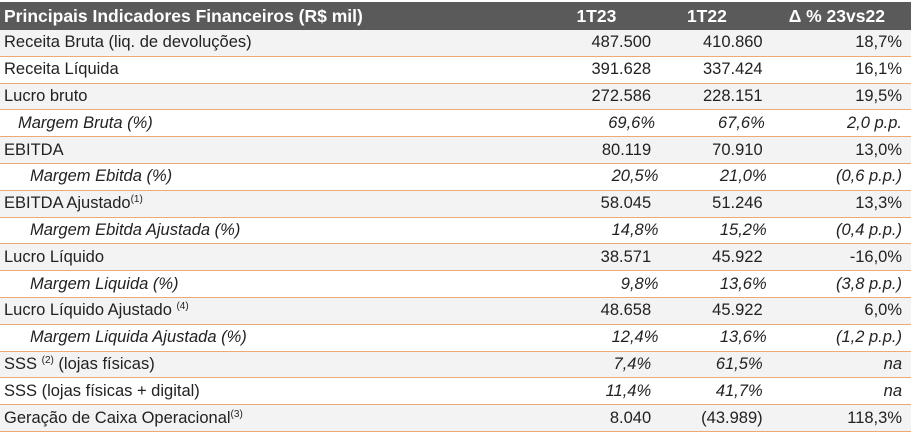 The height and width of the screenshot is (447, 911). I want to click on row-value-1t23: 9,8%, so click(639, 283).